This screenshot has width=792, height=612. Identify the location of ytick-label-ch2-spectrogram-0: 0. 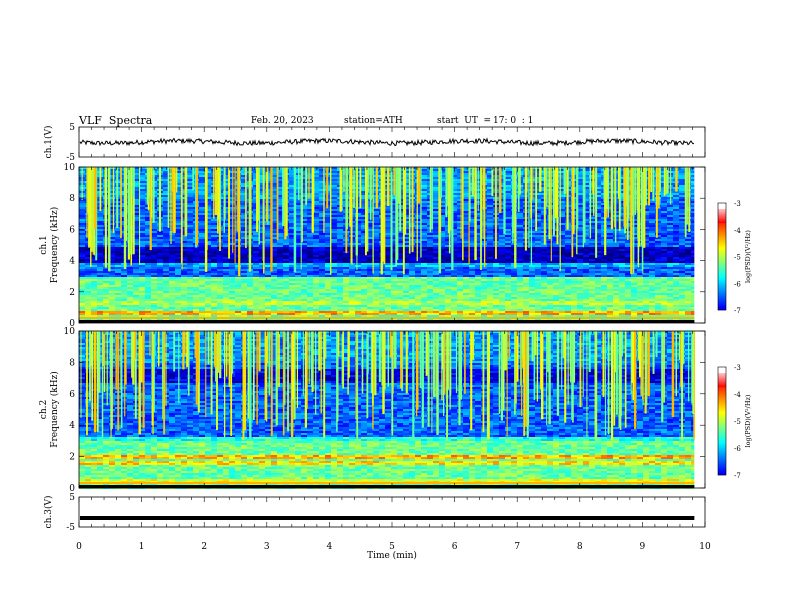
(72, 489).